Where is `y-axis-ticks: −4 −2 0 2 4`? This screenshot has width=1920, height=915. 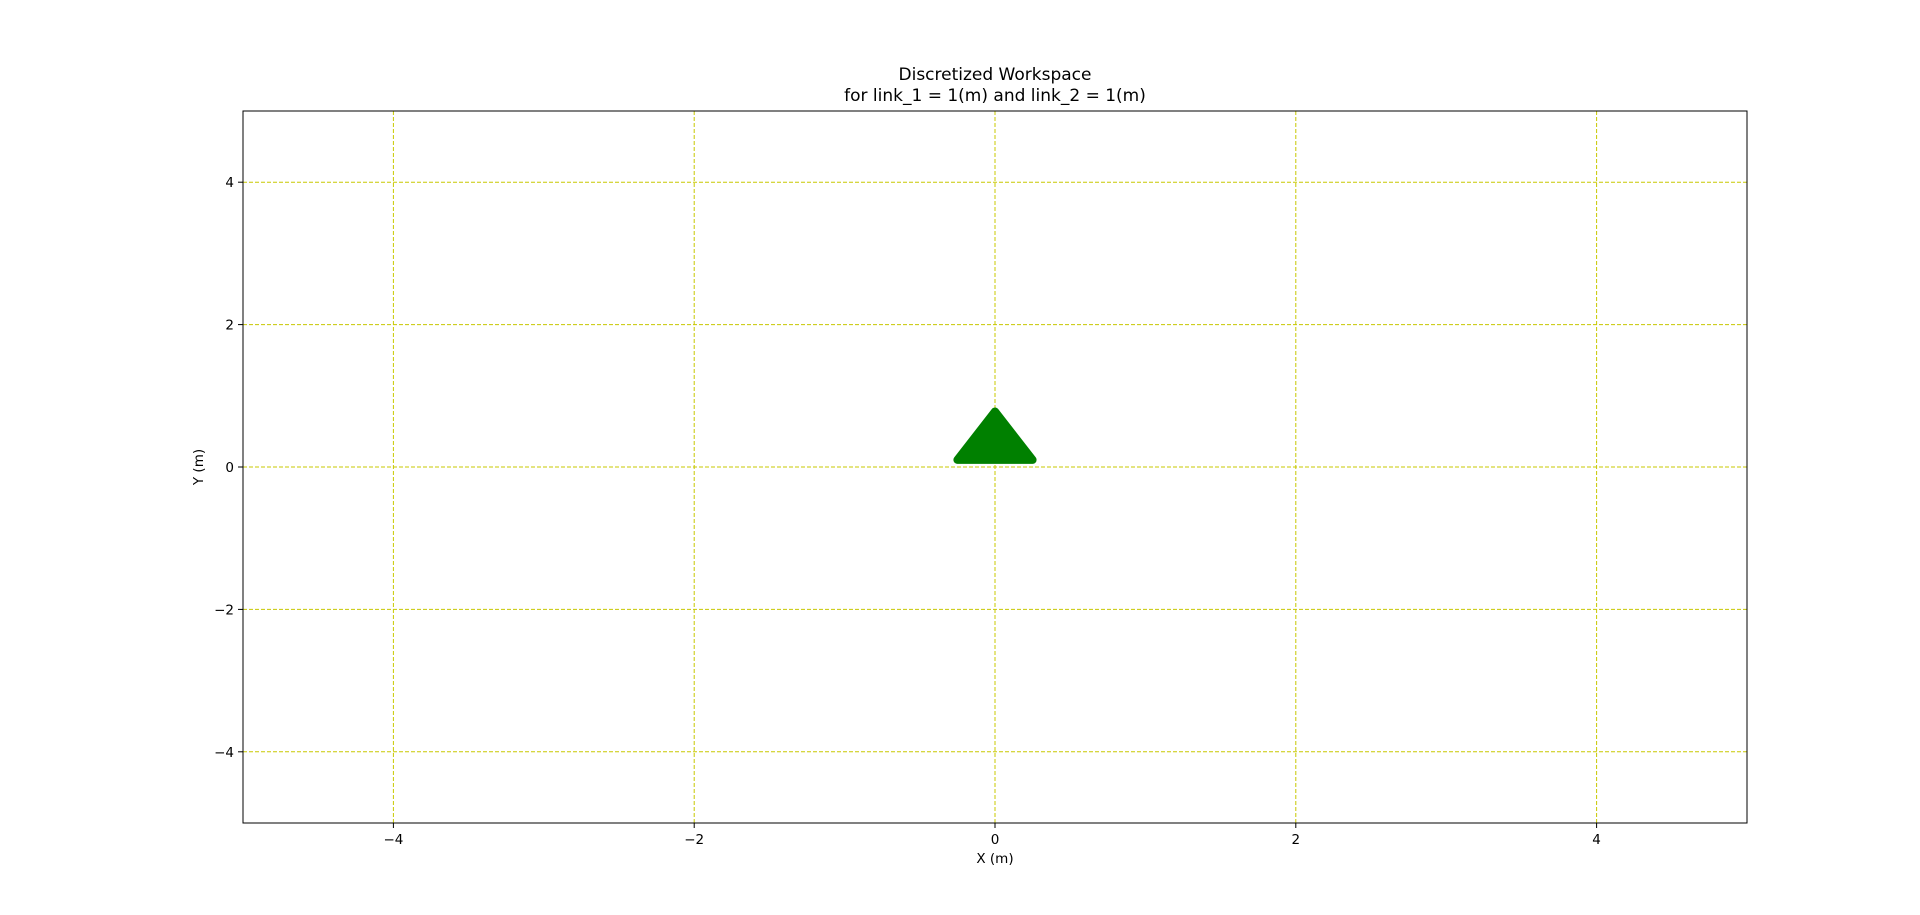
y-axis-ticks: −4 −2 0 2 4 is located at coordinates (228, 468).